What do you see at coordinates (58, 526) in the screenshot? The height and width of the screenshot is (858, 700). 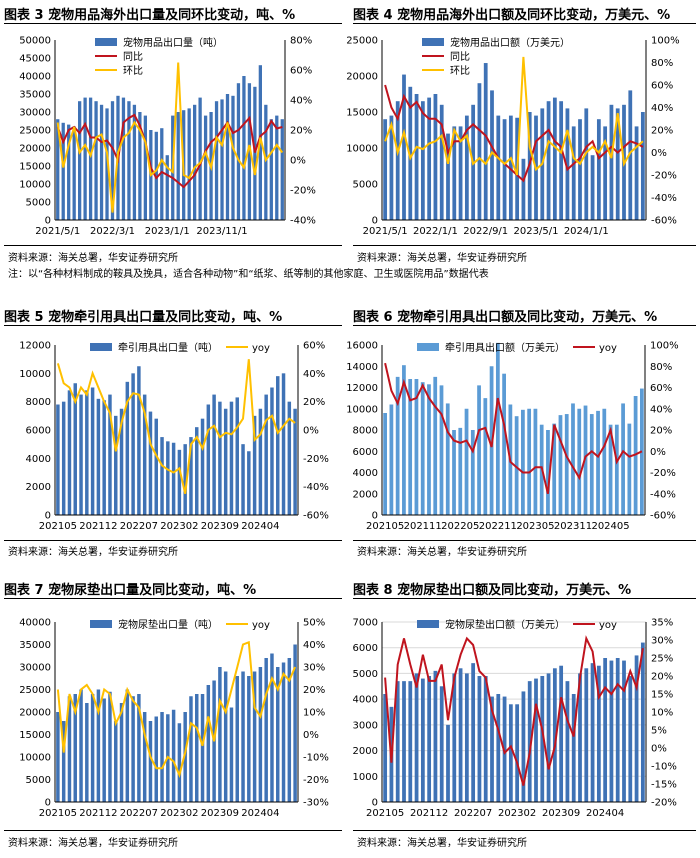 I see `x-tick-label: 202105` at bounding box center [58, 526].